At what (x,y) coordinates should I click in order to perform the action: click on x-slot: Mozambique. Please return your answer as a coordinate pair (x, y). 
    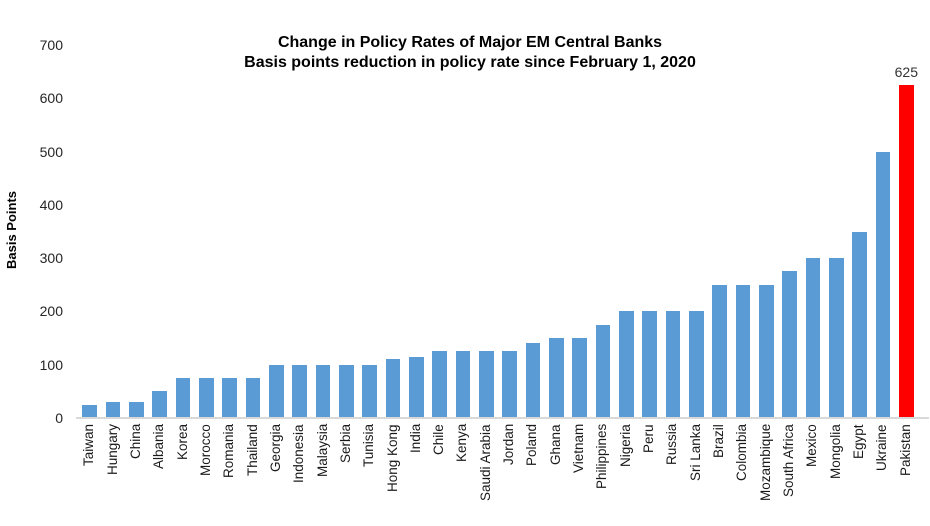
    Looking at the image, I should click on (766, 473).